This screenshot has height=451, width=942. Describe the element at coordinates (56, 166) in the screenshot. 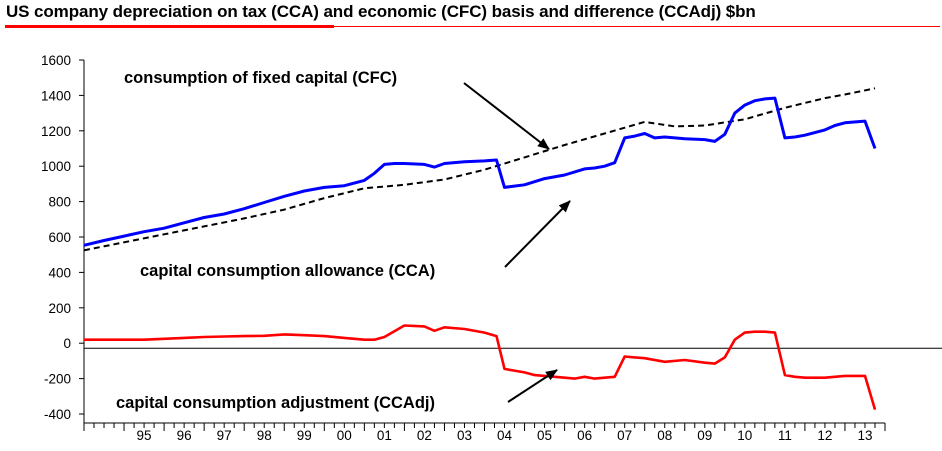

I see `y-tick-label: 1000` at that location.